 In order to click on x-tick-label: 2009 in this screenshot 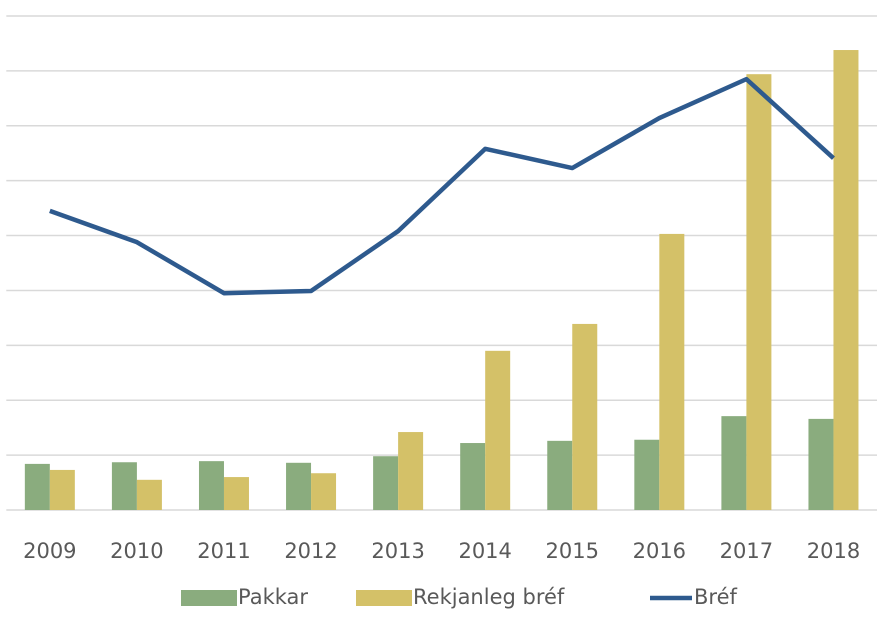, I will do `click(49, 551)`.